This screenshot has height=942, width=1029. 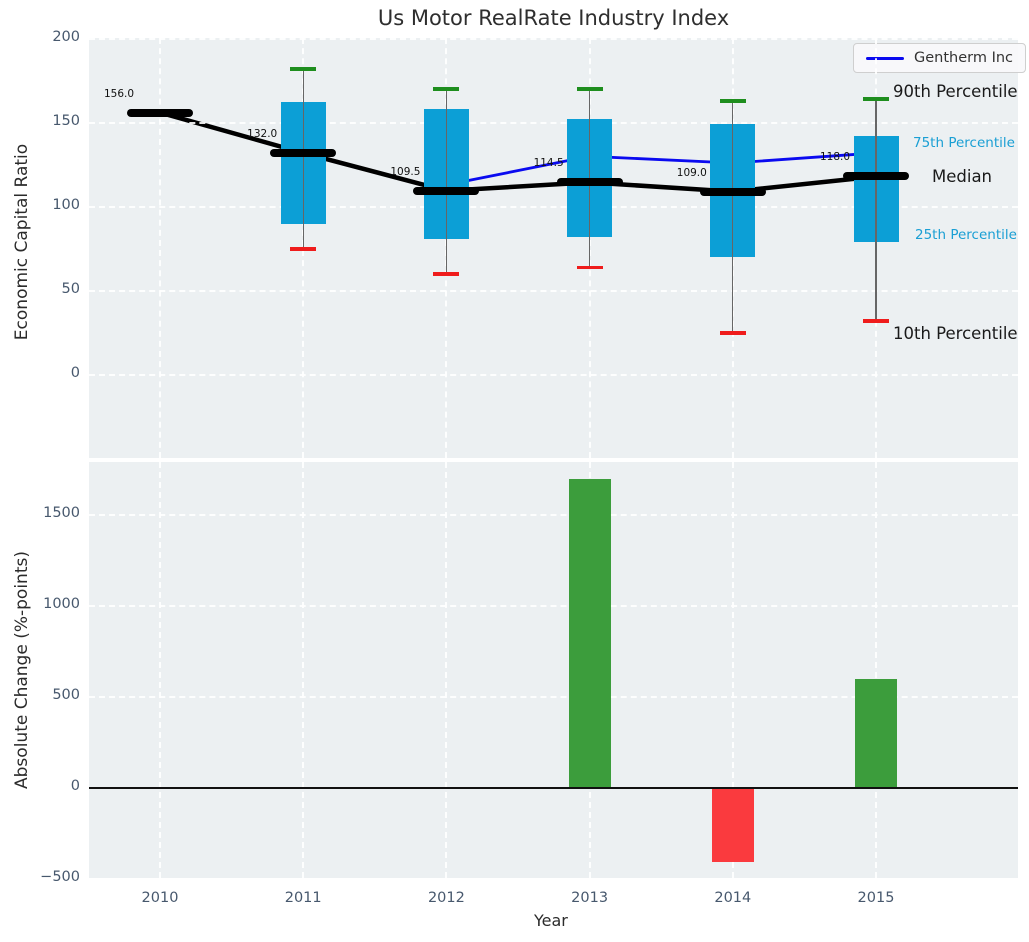 What do you see at coordinates (70, 288) in the screenshot?
I see `top-y-tick-label: 50` at bounding box center [70, 288].